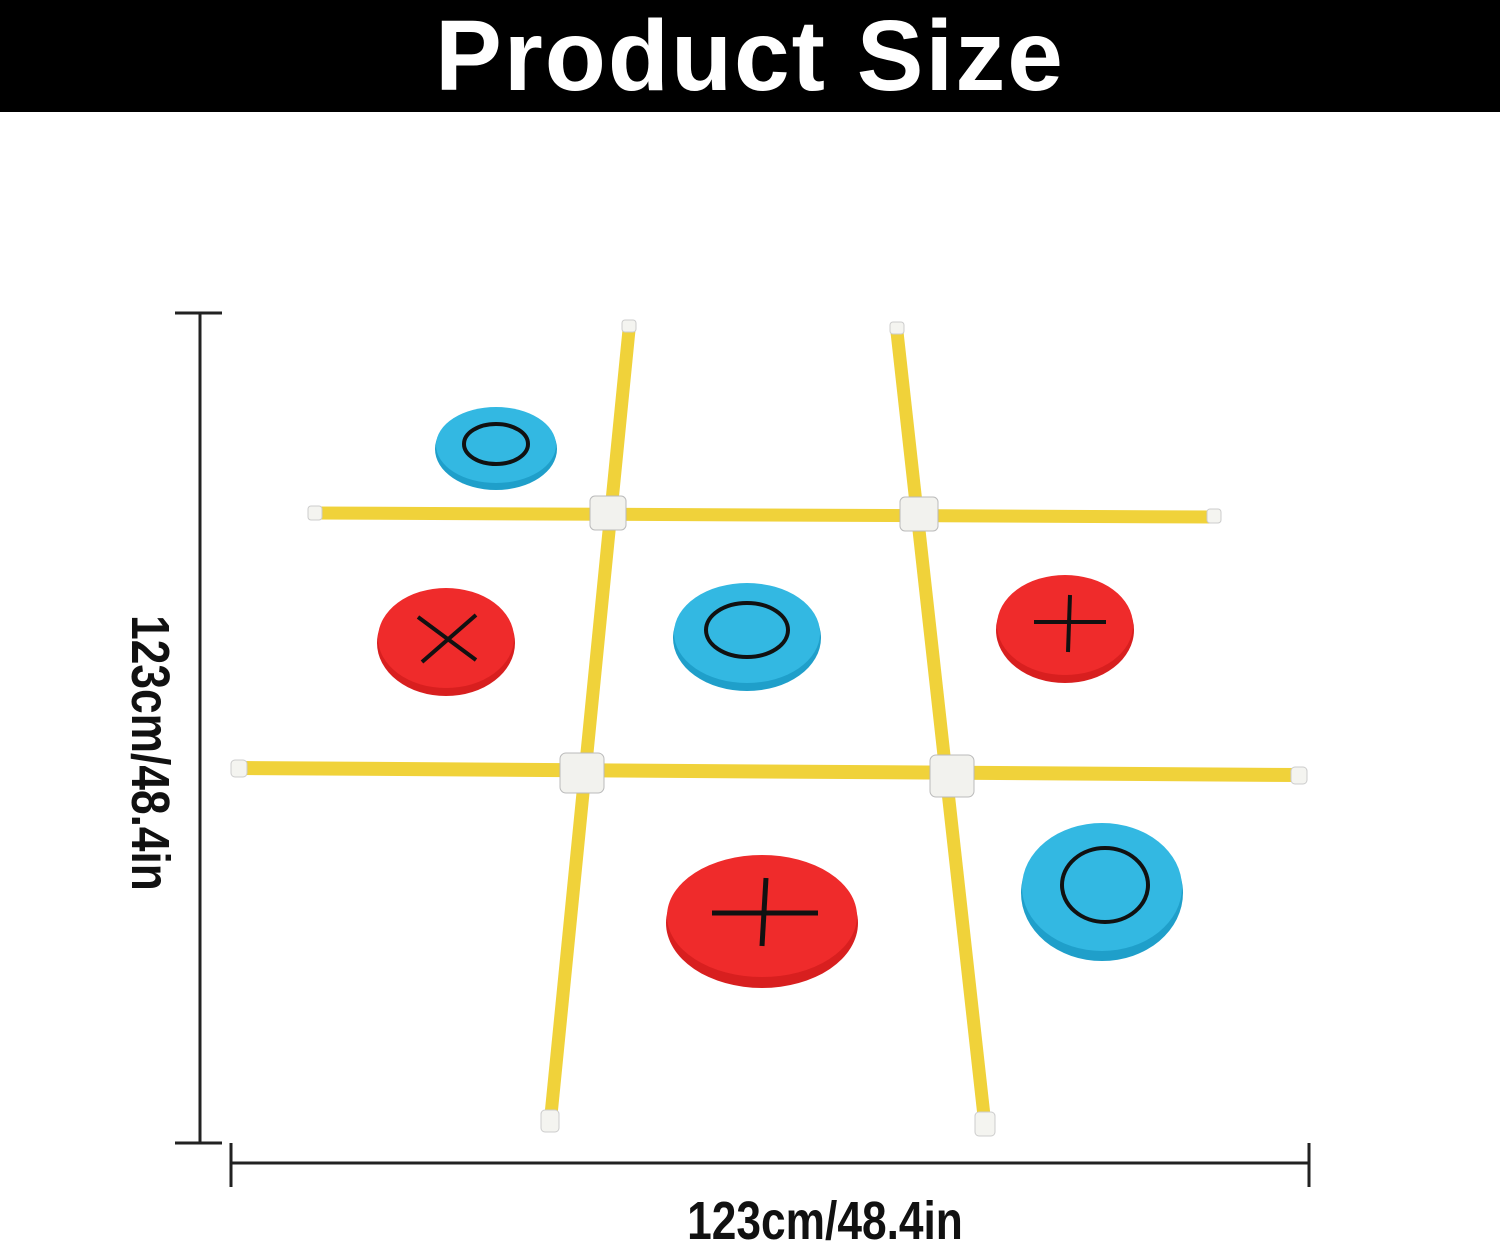  What do you see at coordinates (770, 1165) in the screenshot?
I see `width-dimension-line` at bounding box center [770, 1165].